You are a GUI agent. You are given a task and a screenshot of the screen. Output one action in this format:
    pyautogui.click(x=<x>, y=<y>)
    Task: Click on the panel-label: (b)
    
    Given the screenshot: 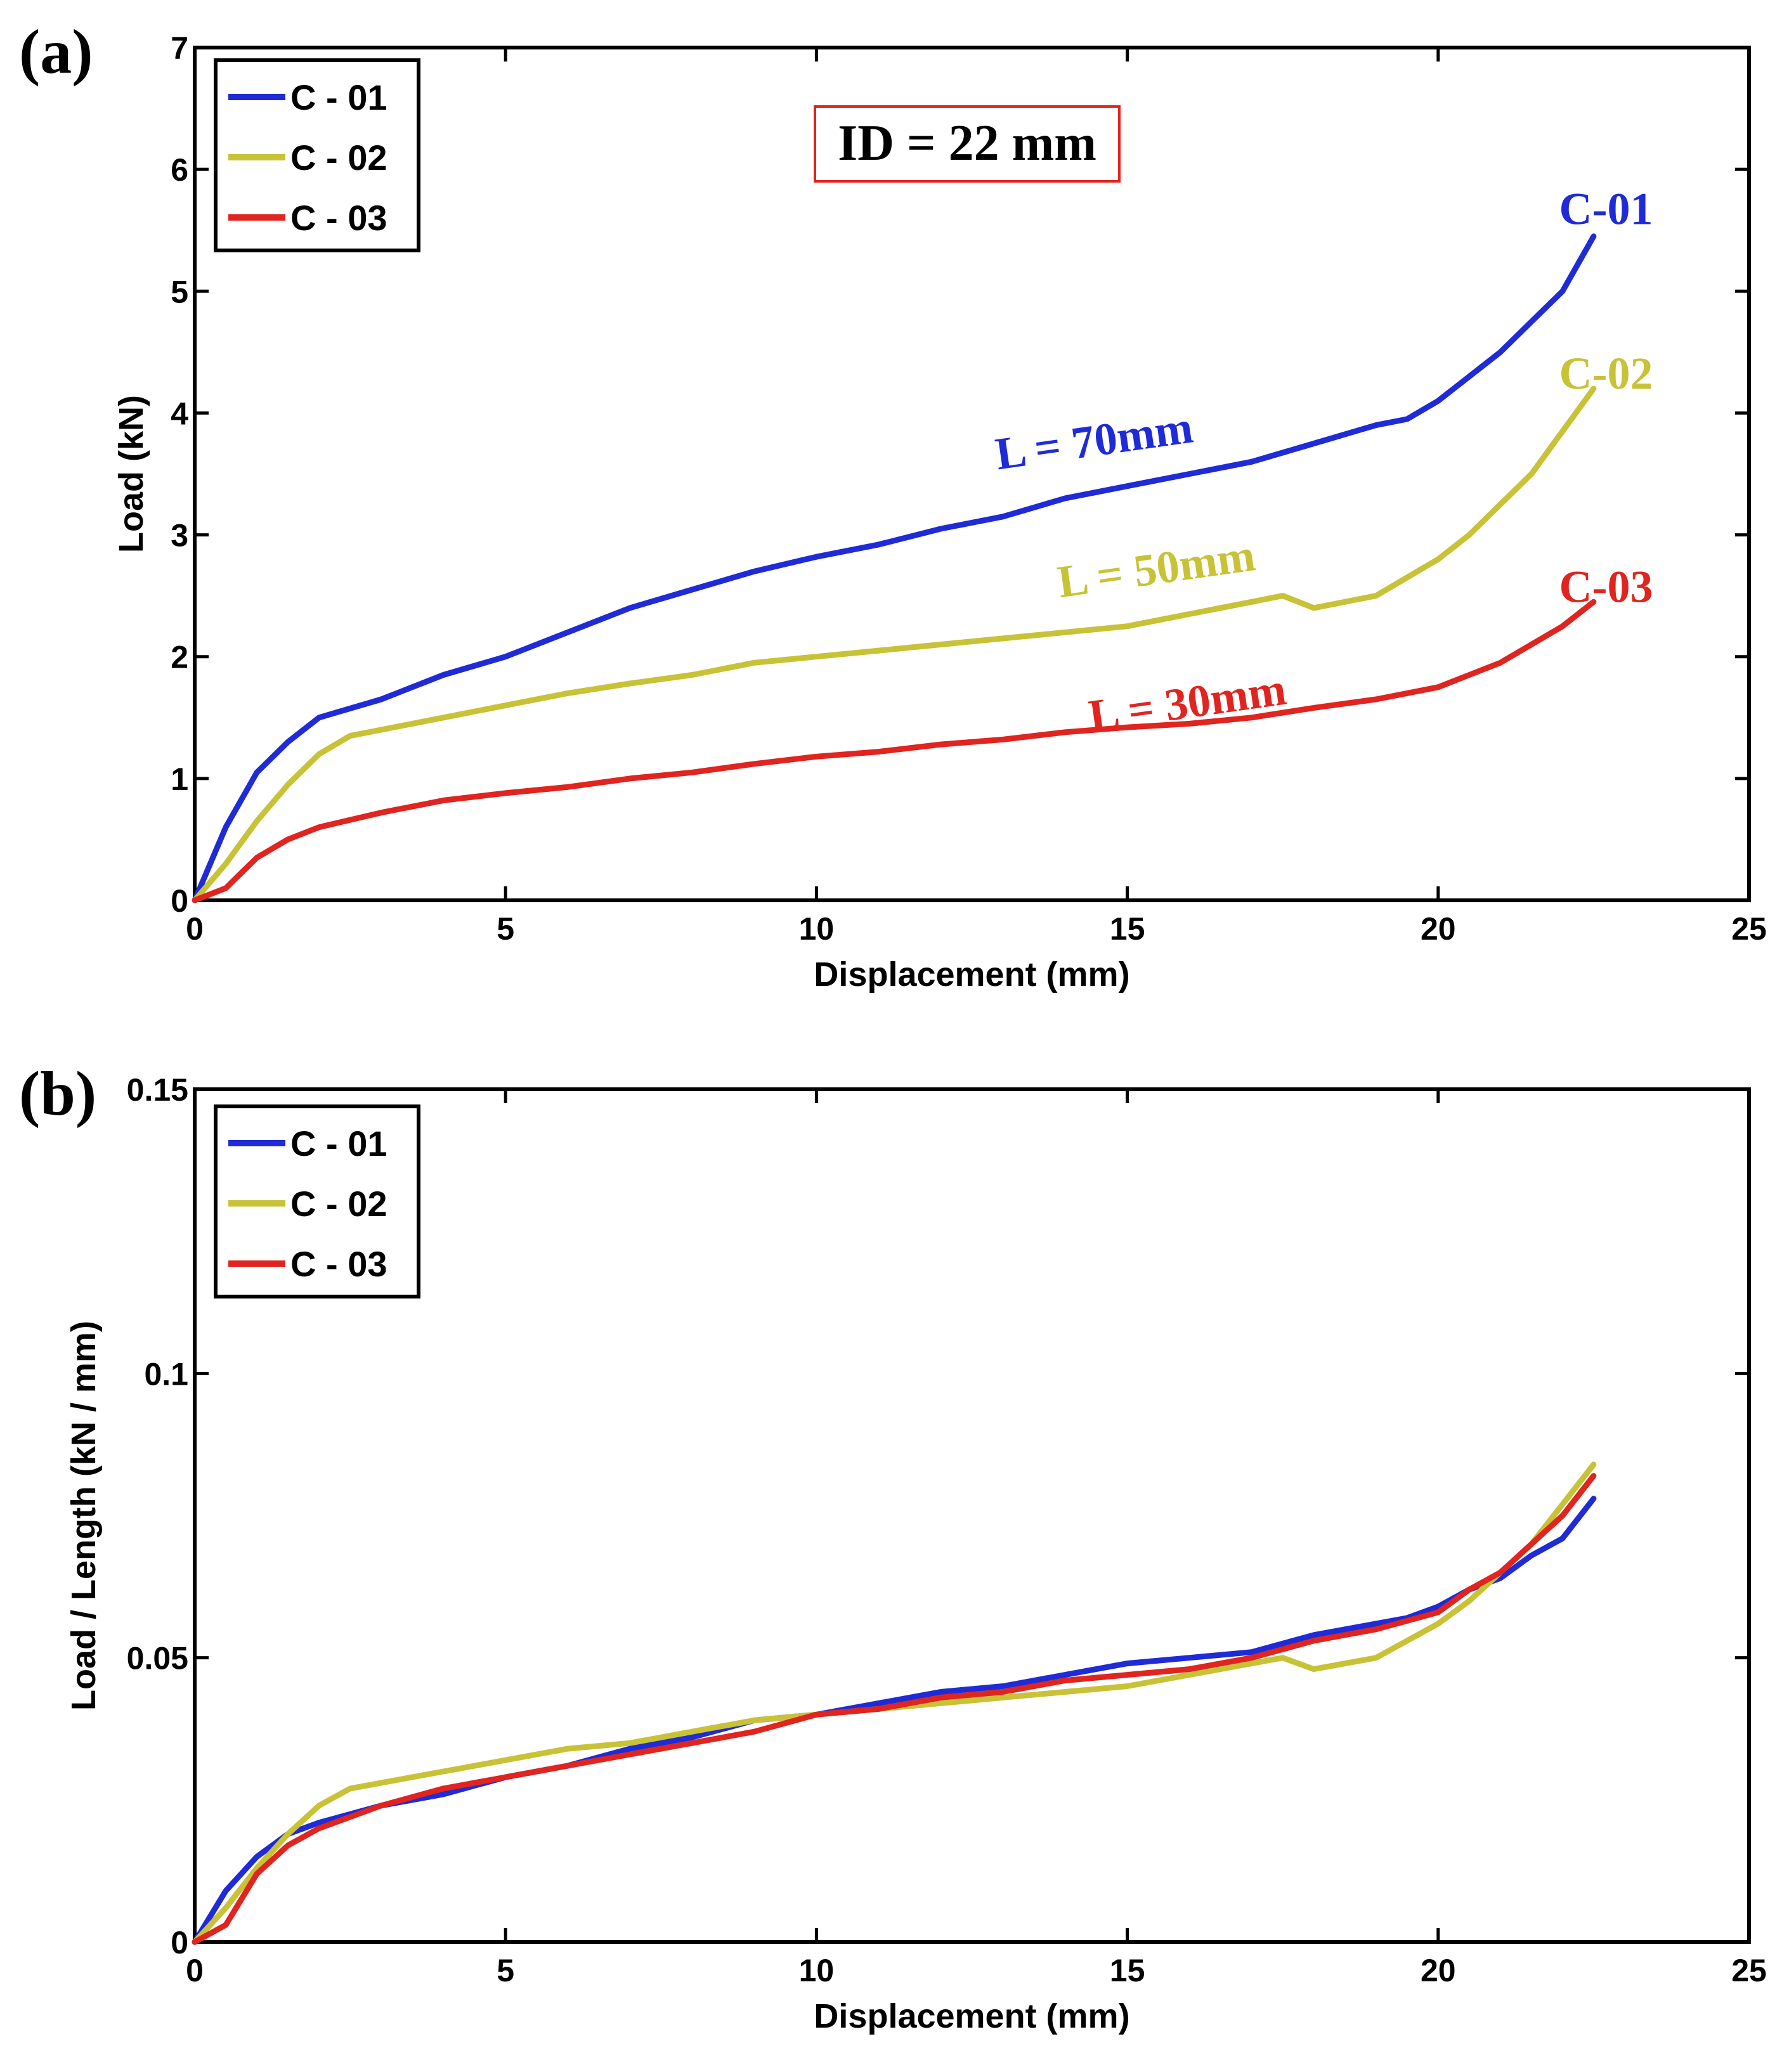 What is the action you would take?
    pyautogui.click(x=57, y=1093)
    